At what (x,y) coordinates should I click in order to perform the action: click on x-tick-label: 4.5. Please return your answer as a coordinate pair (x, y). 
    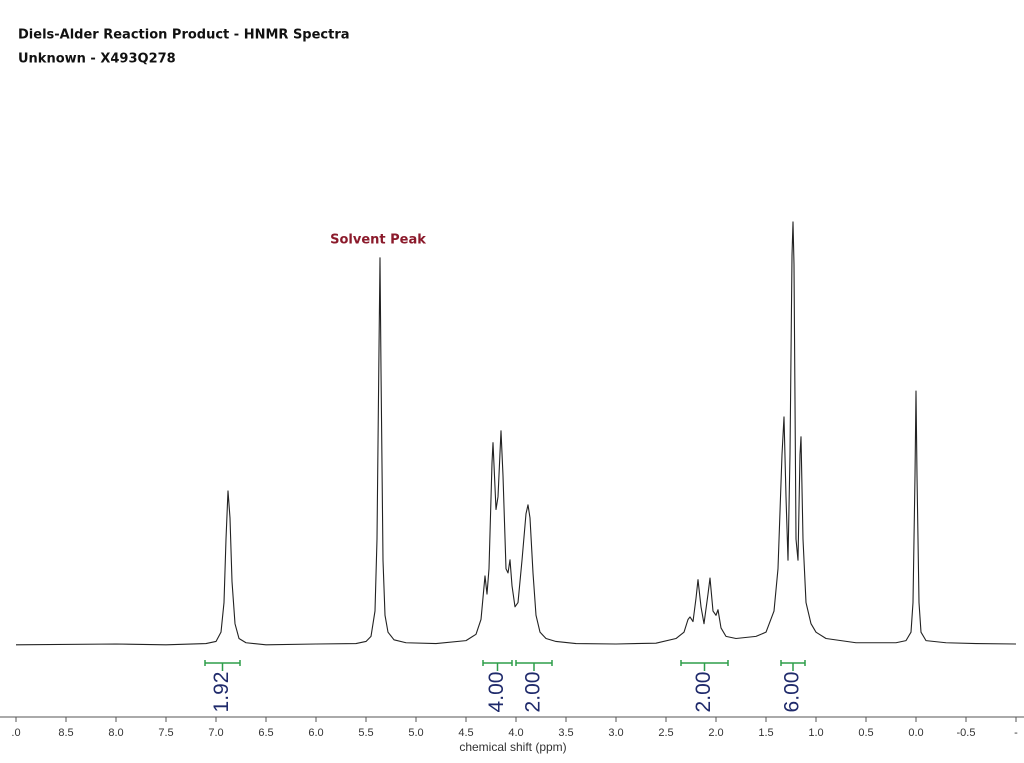
    Looking at the image, I should click on (465, 733).